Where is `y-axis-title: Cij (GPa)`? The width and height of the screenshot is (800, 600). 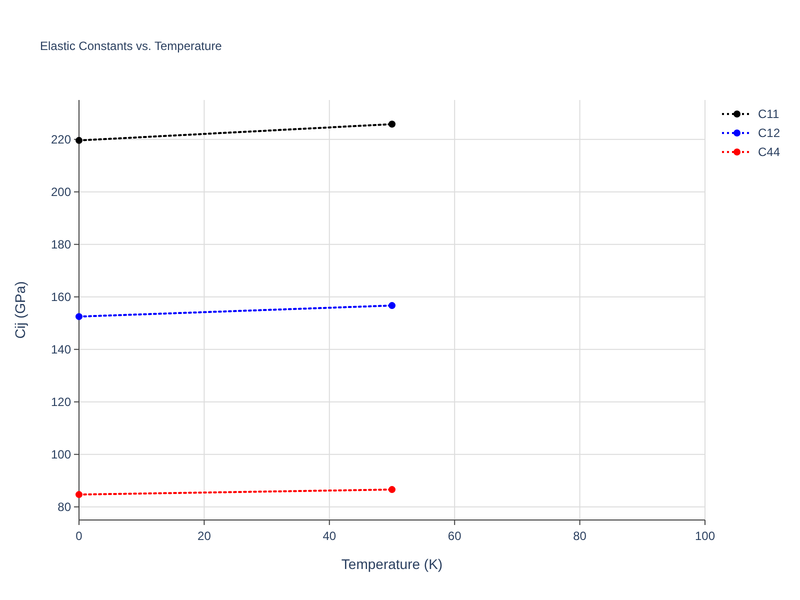
y-axis-title: Cij (GPa) is located at coordinates (20, 310).